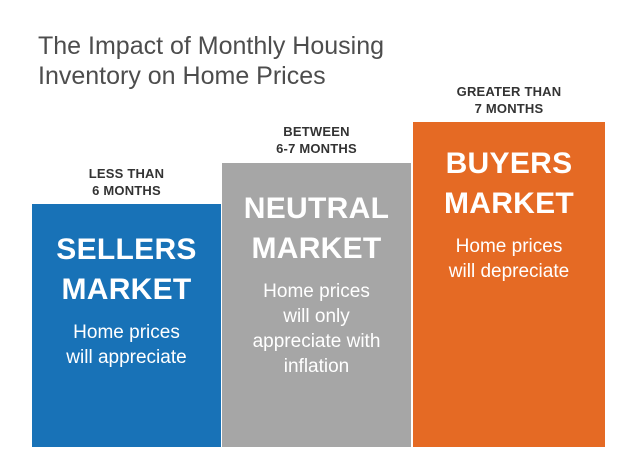 This screenshot has width=633, height=470. I want to click on range-label-sellers: LESS THAN 6 MONTHS, so click(126, 182).